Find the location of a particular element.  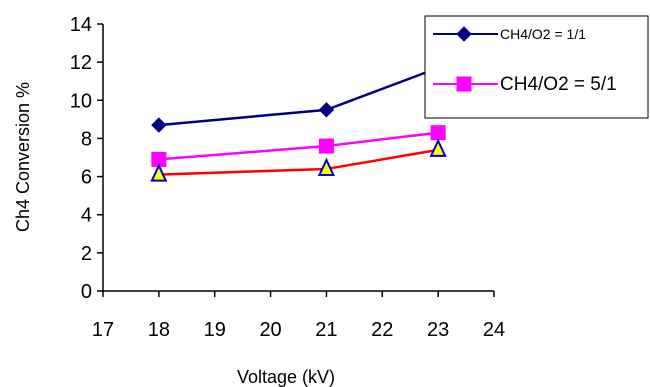

y-tick-label: 12 is located at coordinates (81, 63).